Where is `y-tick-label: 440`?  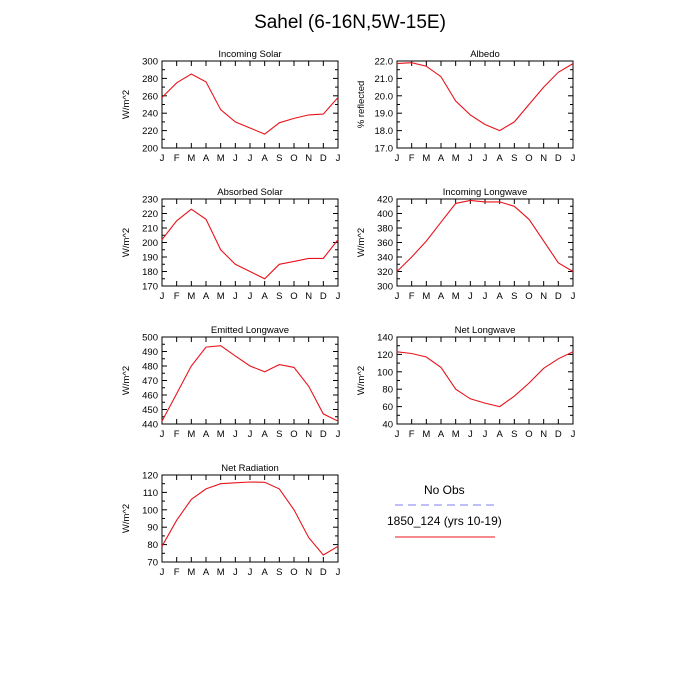
y-tick-label: 440 is located at coordinates (150, 425).